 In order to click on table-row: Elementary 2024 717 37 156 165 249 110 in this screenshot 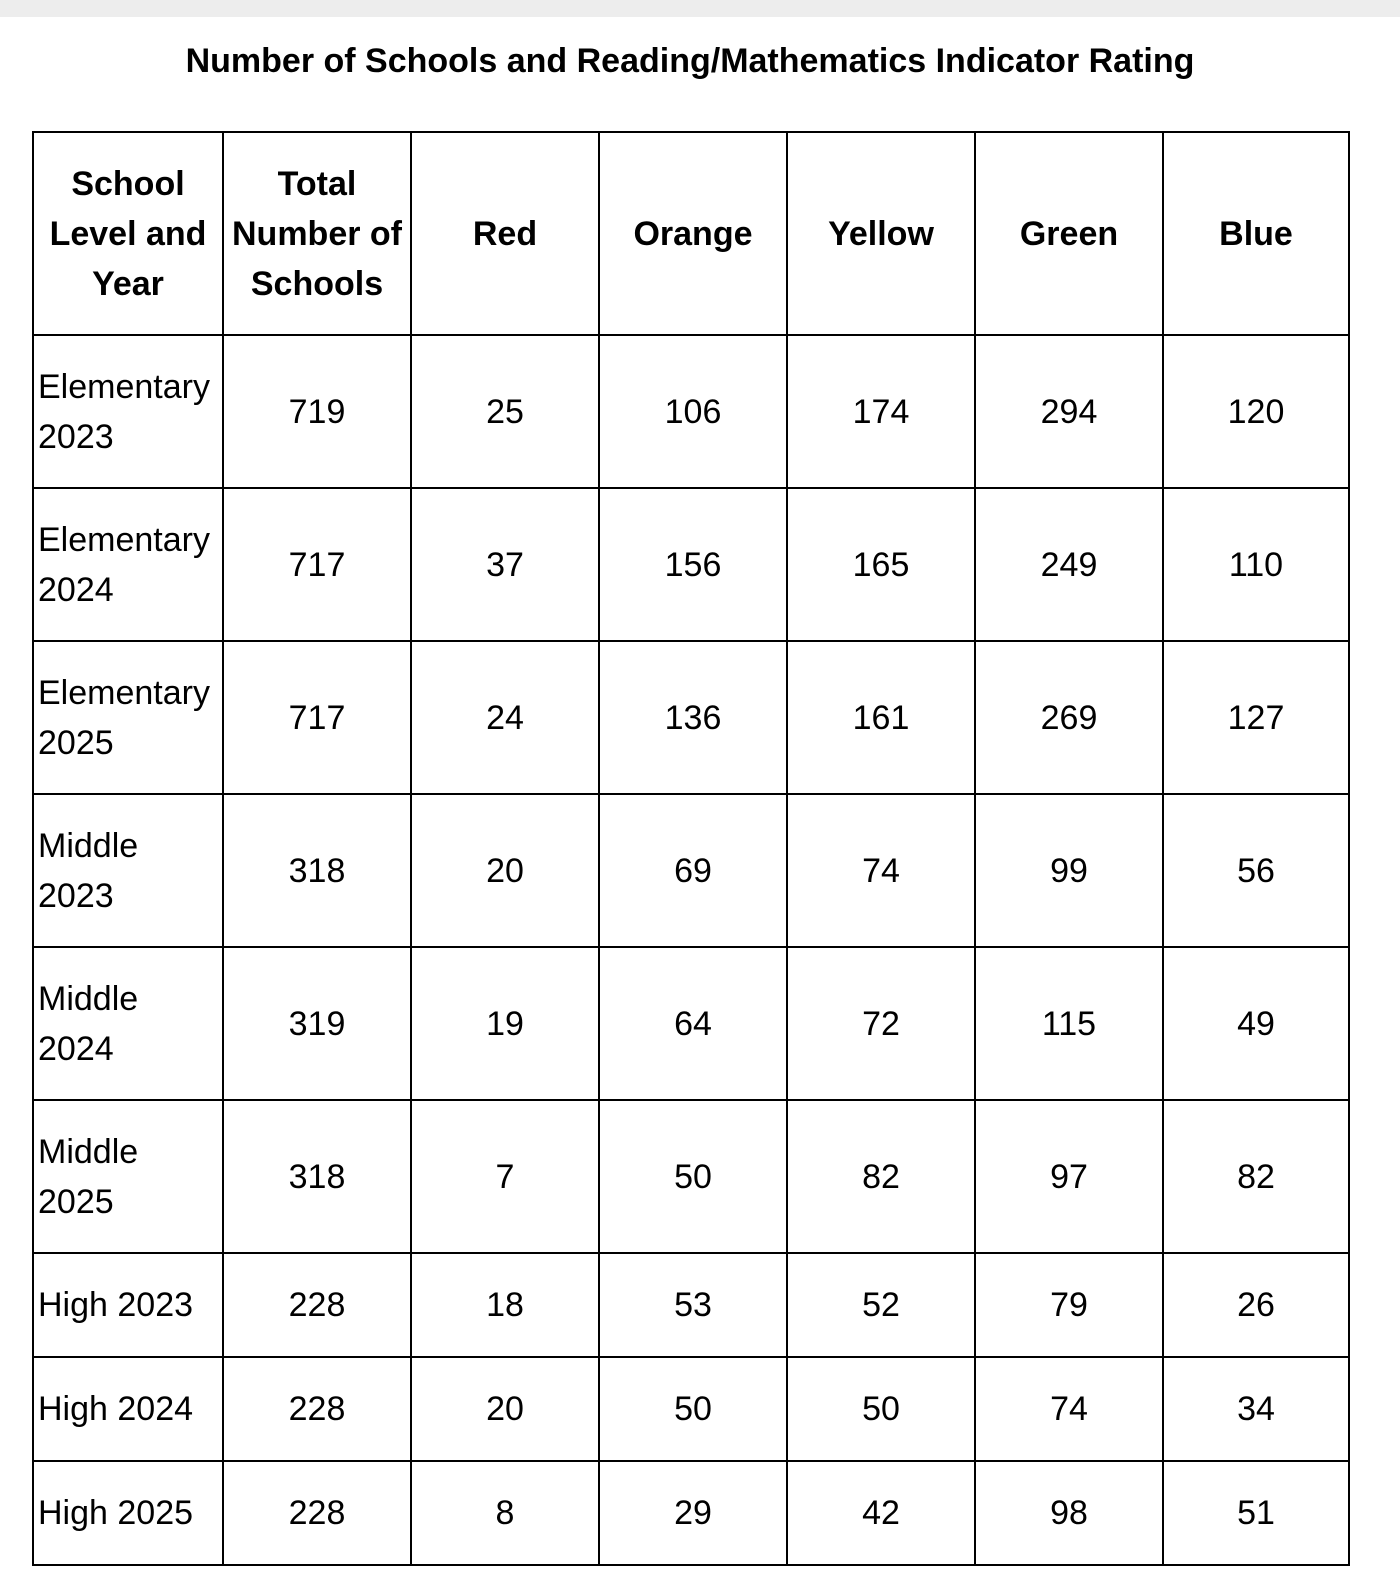, I will do `click(691, 564)`.